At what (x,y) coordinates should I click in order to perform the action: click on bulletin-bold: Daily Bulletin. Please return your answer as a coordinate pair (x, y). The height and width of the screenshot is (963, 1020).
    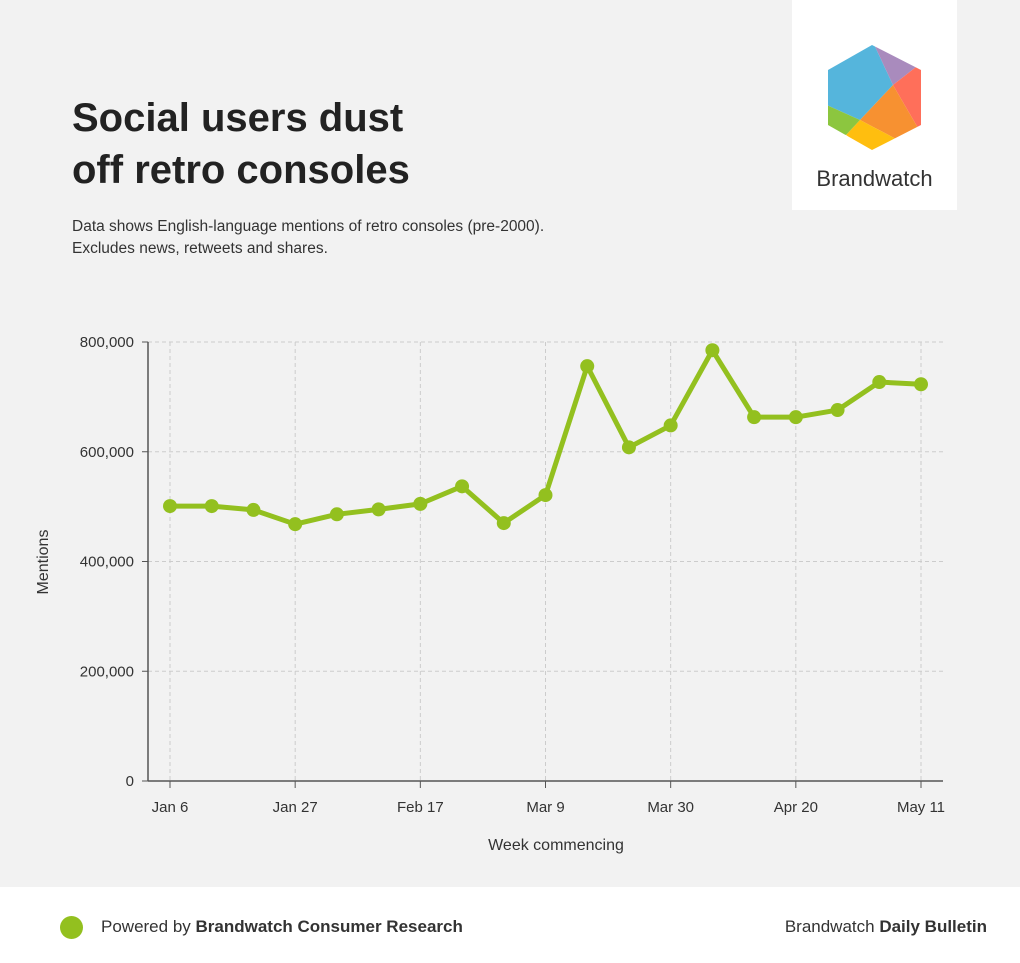
    Looking at the image, I should click on (933, 926).